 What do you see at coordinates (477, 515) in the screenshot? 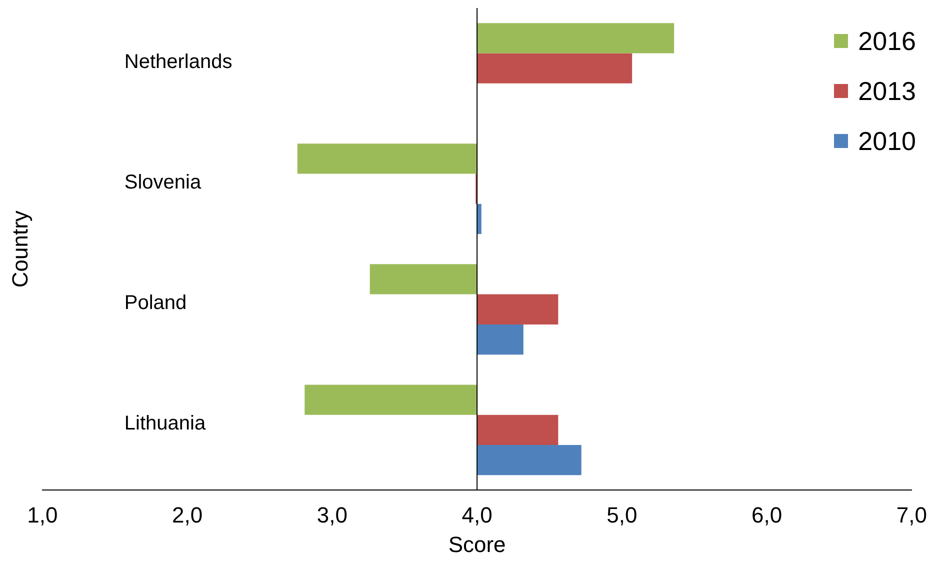
I see `x-tick-label: 4,0` at bounding box center [477, 515].